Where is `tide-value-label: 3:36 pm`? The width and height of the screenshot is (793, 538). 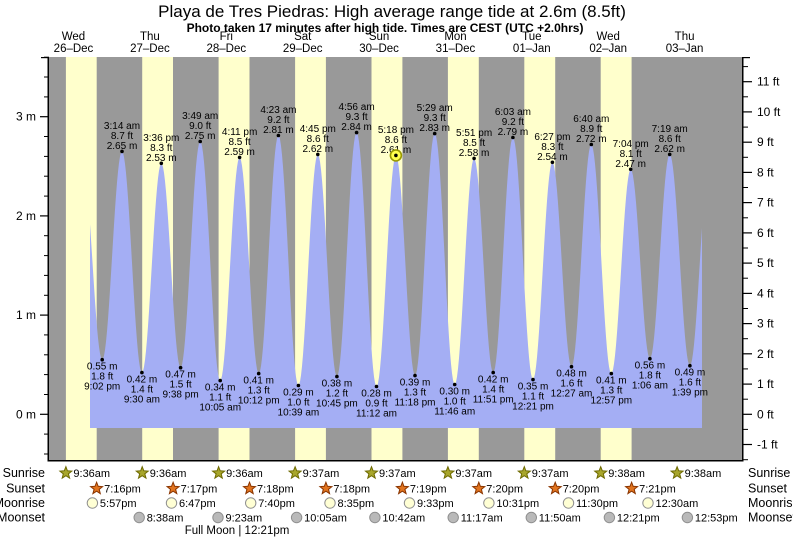
tide-value-label: 3:36 pm is located at coordinates (161, 138).